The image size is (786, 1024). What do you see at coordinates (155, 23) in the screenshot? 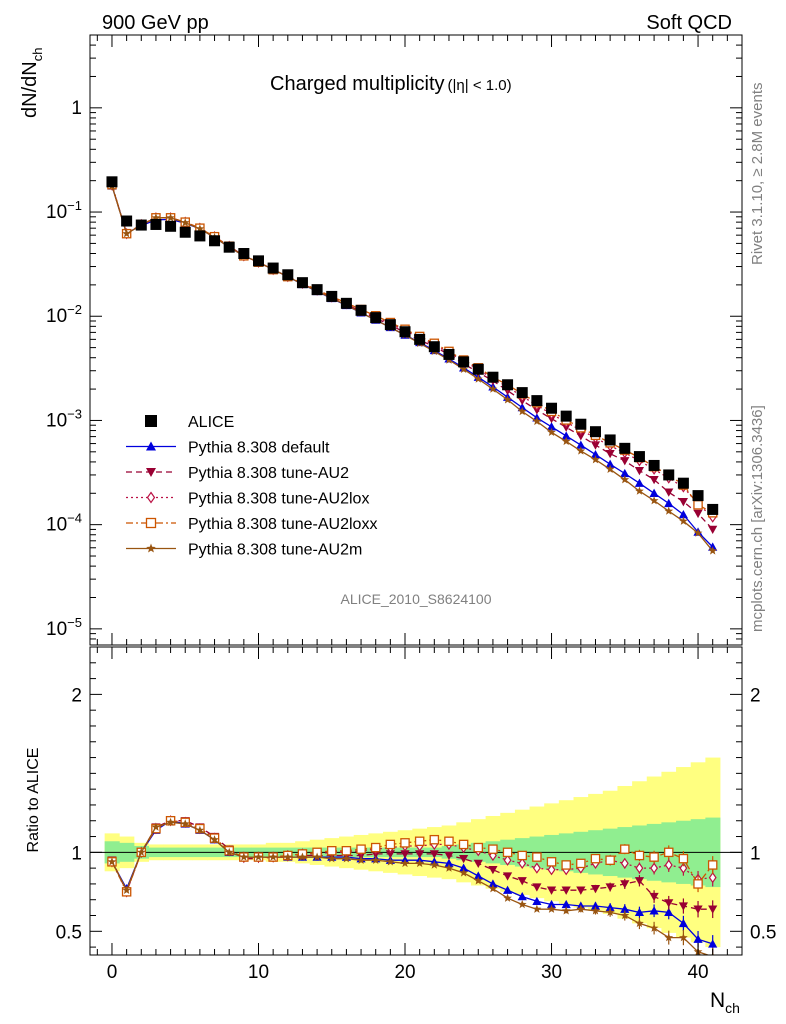
I see `header-left: 900 GeV pp` at bounding box center [155, 23].